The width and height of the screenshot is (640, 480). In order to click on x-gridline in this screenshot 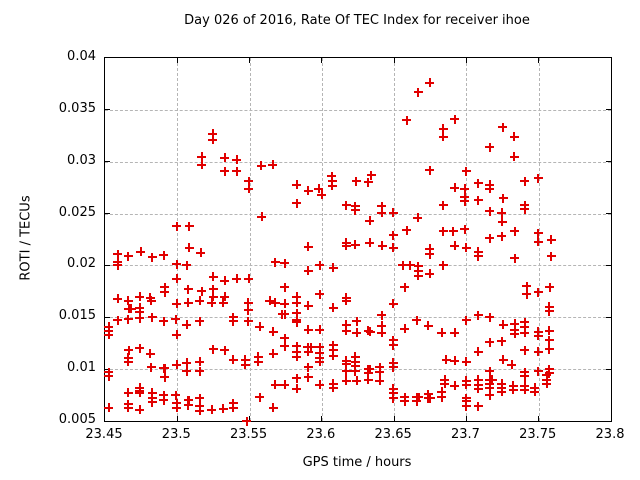, I will do `click(322, 239)`.